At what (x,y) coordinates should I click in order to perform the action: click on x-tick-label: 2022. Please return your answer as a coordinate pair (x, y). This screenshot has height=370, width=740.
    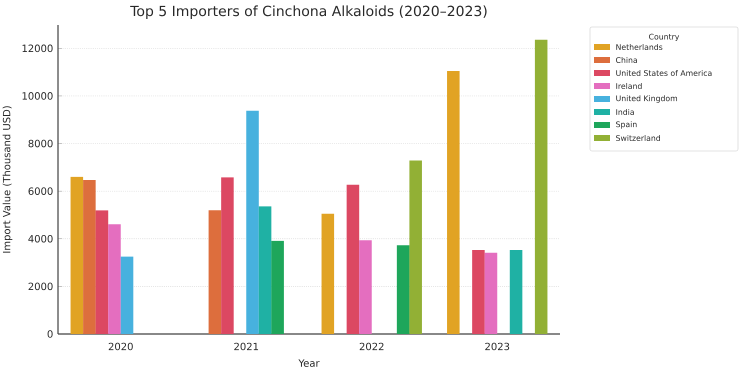
    Looking at the image, I should click on (372, 346).